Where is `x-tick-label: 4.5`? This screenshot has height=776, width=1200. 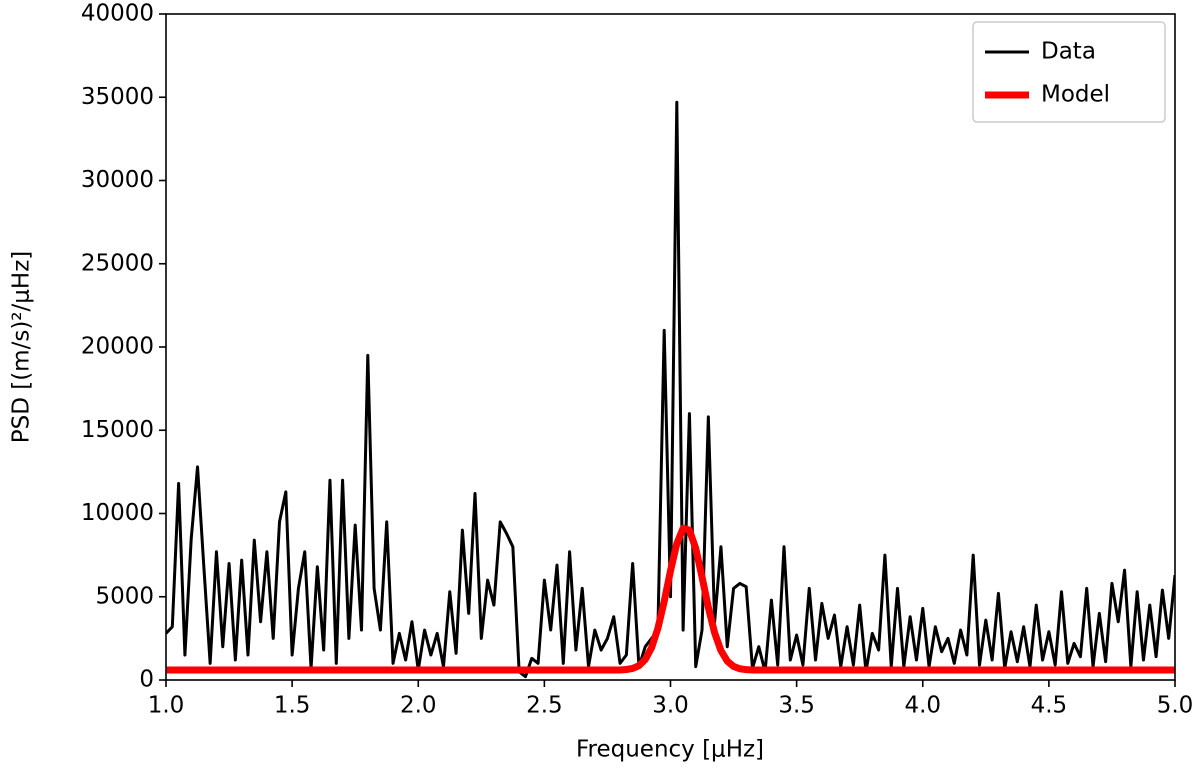 x-tick-label: 4.5 is located at coordinates (1049, 706).